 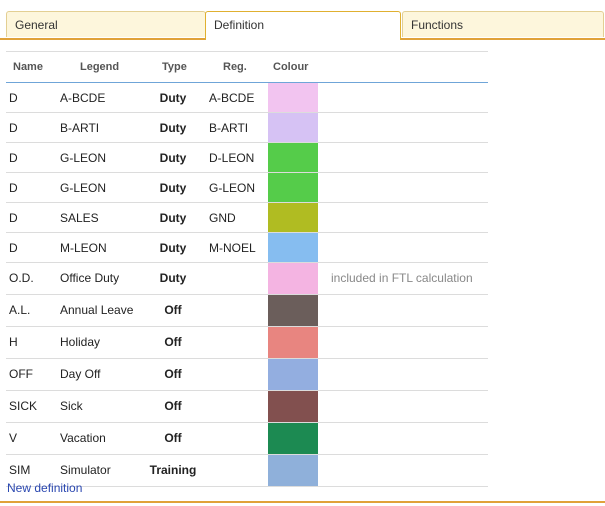 I want to click on table-row: A.L. Annual Leave Off, so click(x=247, y=311).